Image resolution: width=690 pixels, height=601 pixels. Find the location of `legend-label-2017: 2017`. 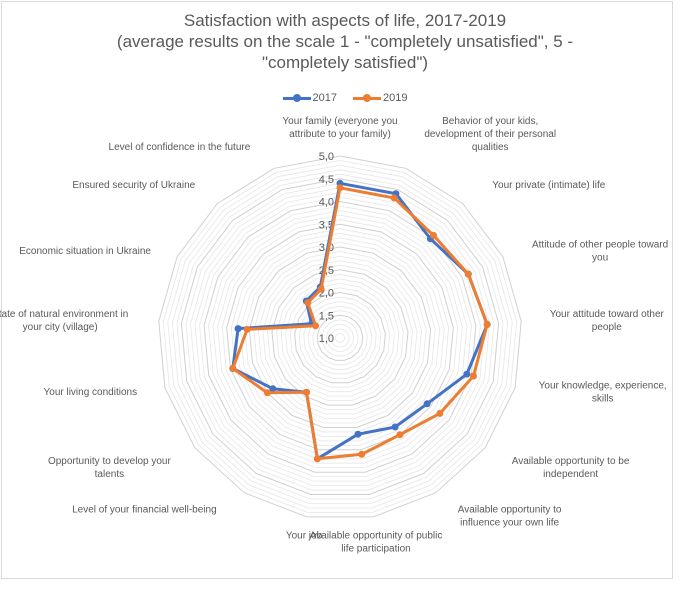

legend-label-2017: 2017 is located at coordinates (324, 98).